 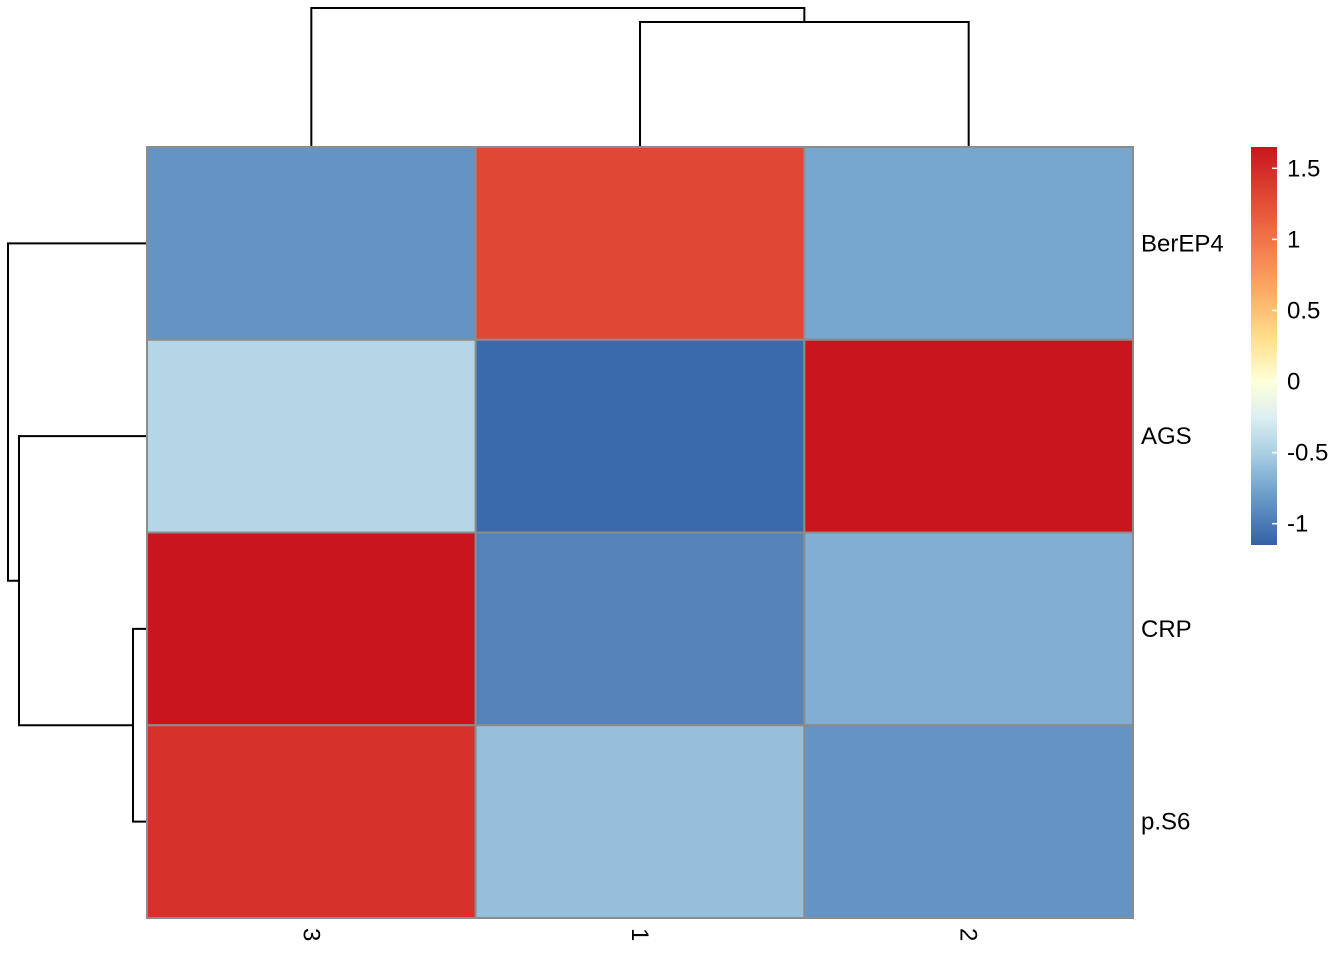 What do you see at coordinates (1293, 382) in the screenshot?
I see `legend-tick-label: 0` at bounding box center [1293, 382].